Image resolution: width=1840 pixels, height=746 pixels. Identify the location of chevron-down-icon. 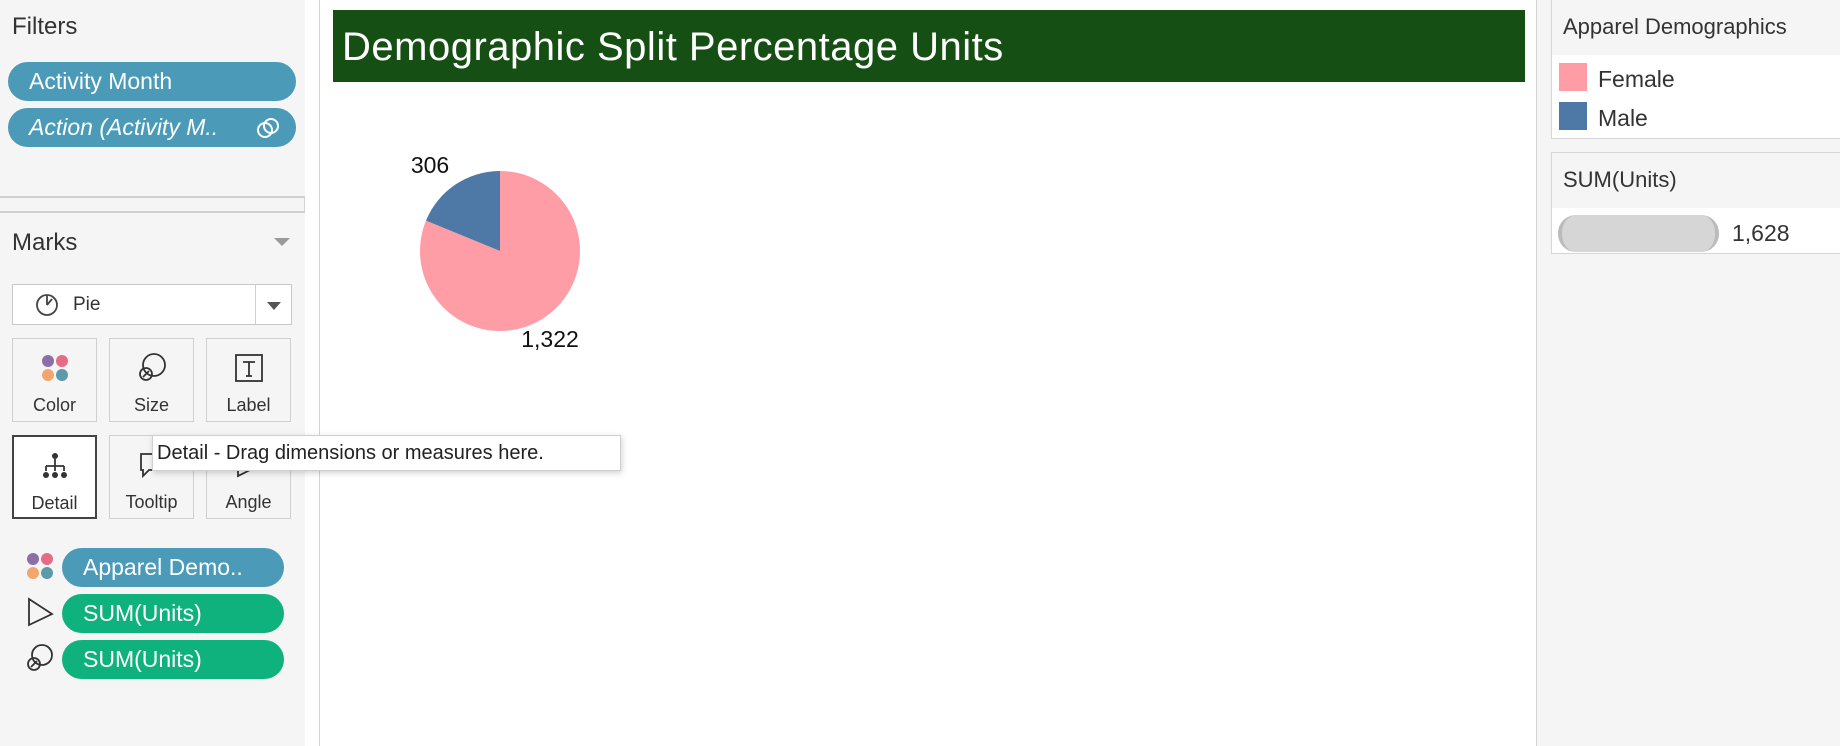
(274, 306).